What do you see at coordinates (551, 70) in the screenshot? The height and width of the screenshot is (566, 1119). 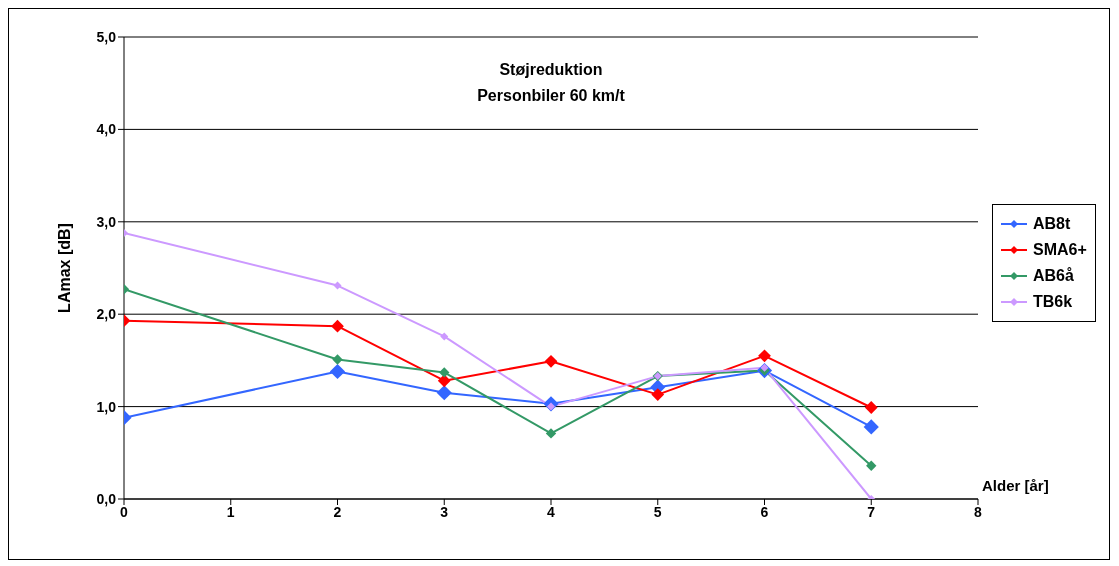 I see `text: Støjreduktion` at bounding box center [551, 70].